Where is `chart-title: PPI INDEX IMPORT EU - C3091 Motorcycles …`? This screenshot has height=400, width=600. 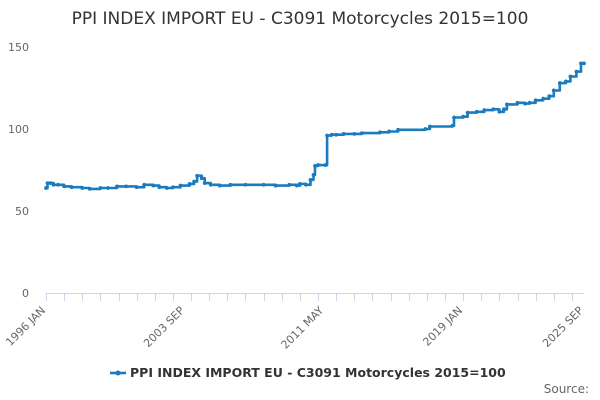
chart-title: PPI INDEX IMPORT EU - C3091 Motorcycles … is located at coordinates (300, 19).